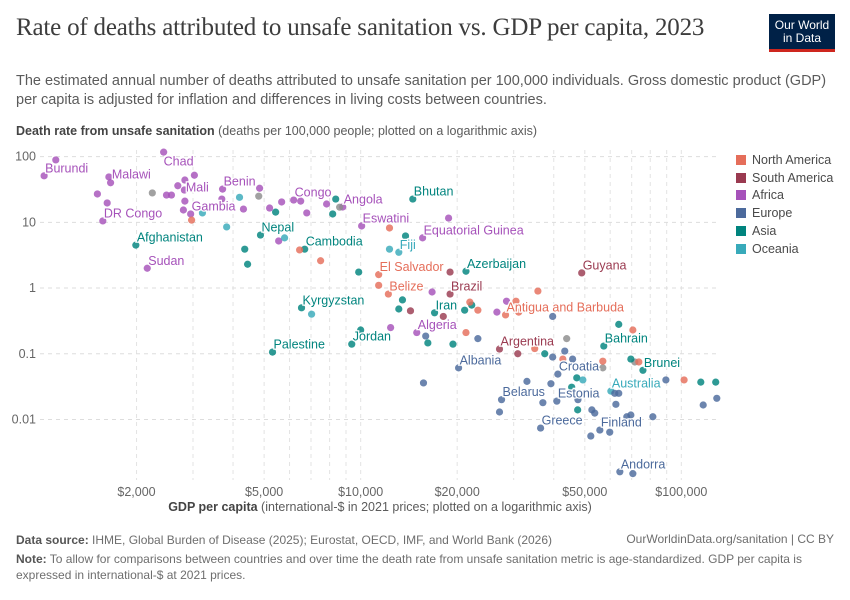 The height and width of the screenshot is (600, 850). What do you see at coordinates (32, 288) in the screenshot?
I see `y-tick-label: 1` at bounding box center [32, 288].